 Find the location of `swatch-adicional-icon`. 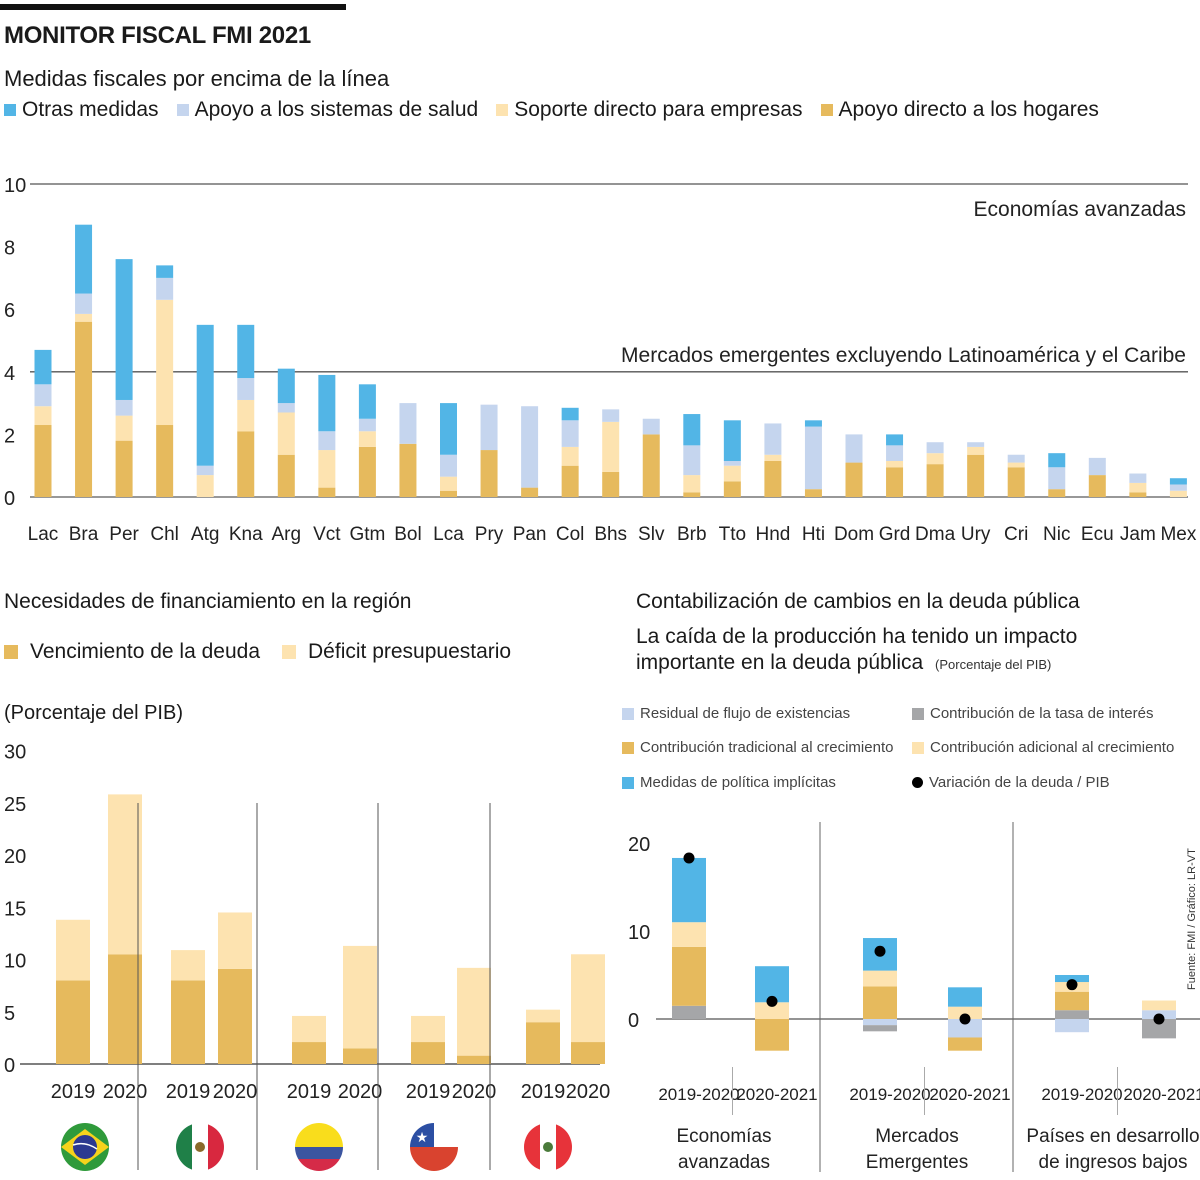

swatch-adicional-icon is located at coordinates (918, 747).